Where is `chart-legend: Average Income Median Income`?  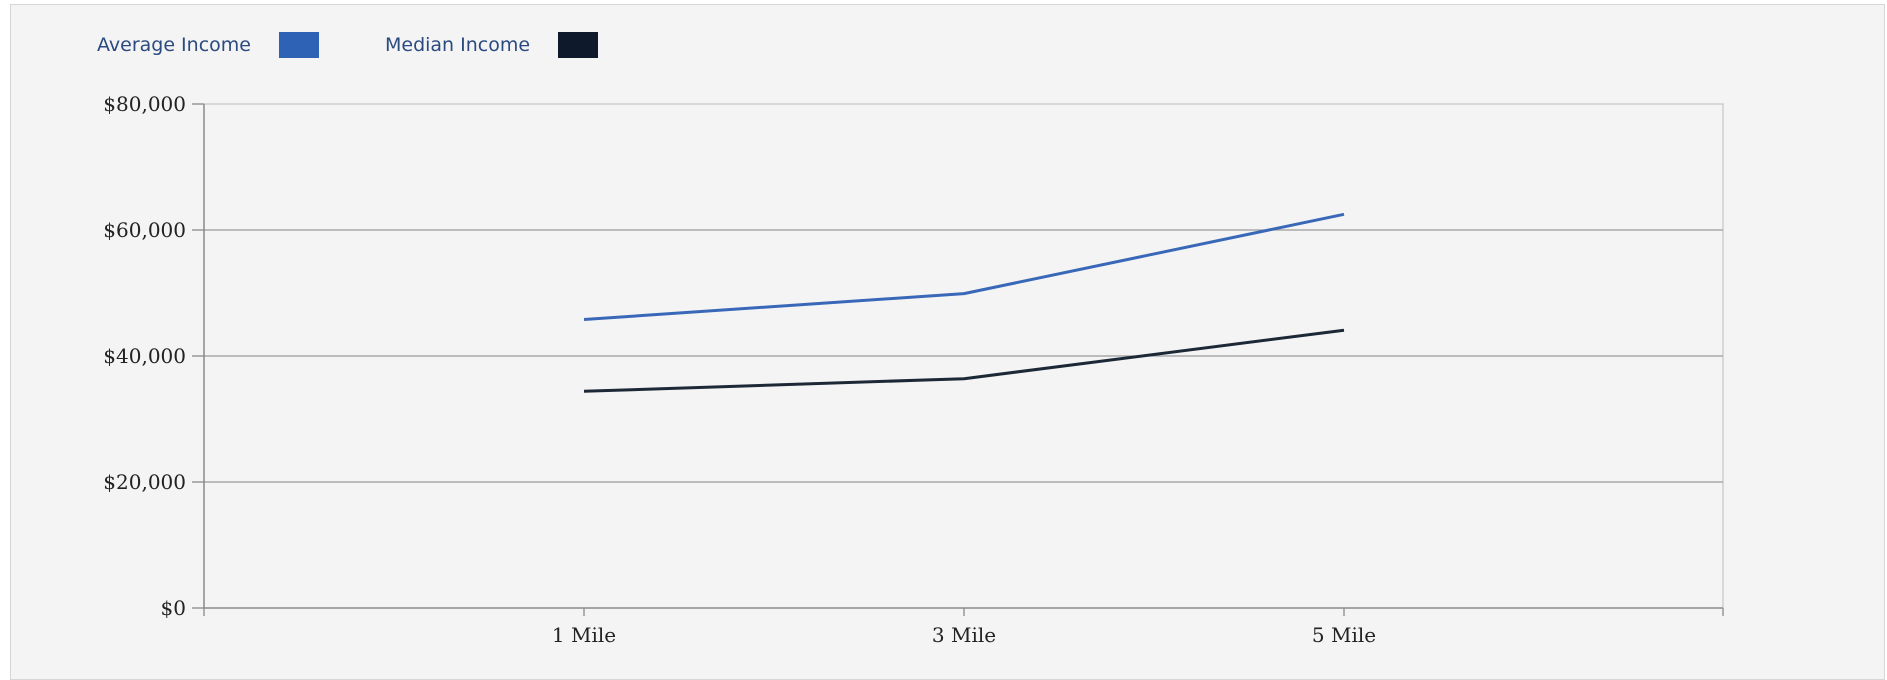 chart-legend: Average Income Median Income is located at coordinates (380, 45).